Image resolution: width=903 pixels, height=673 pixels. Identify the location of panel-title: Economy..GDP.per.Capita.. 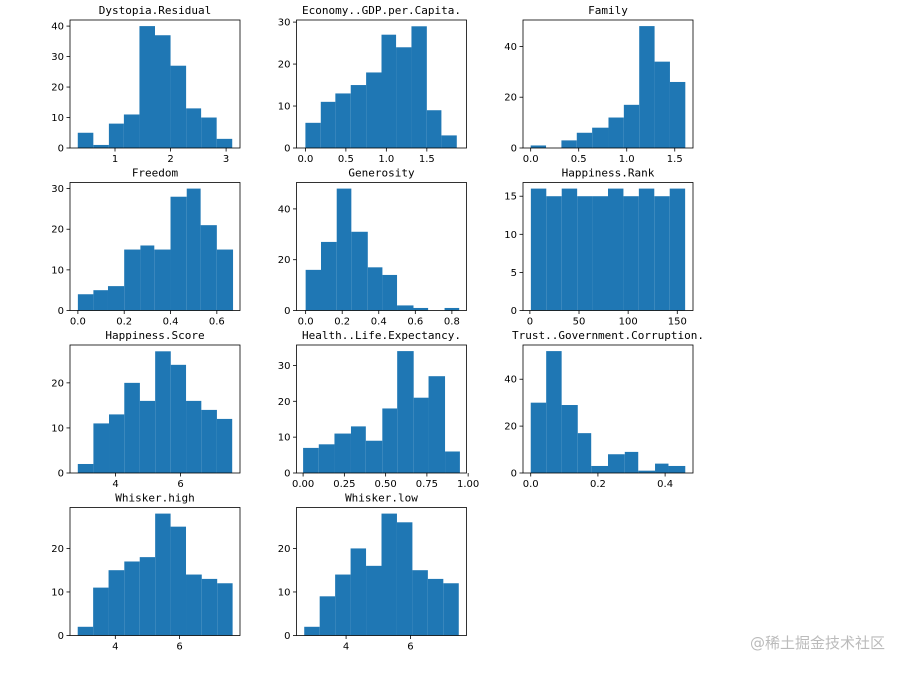
(381, 10).